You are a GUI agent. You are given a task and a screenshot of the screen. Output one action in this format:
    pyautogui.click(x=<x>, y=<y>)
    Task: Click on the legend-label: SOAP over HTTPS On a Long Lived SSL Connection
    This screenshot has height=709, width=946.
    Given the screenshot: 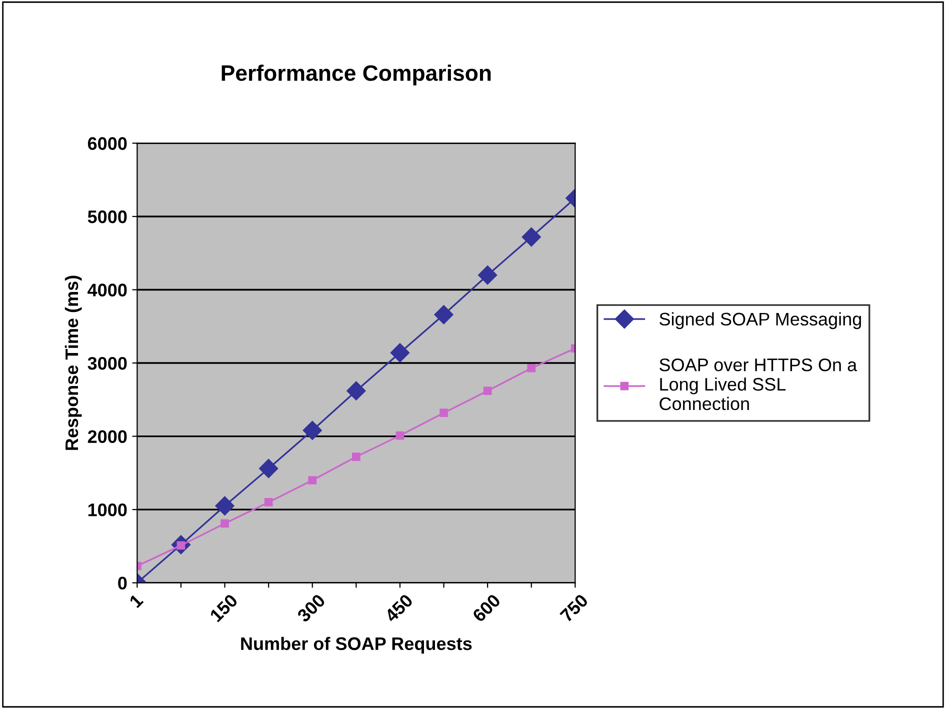 What is the action you would take?
    pyautogui.click(x=759, y=384)
    